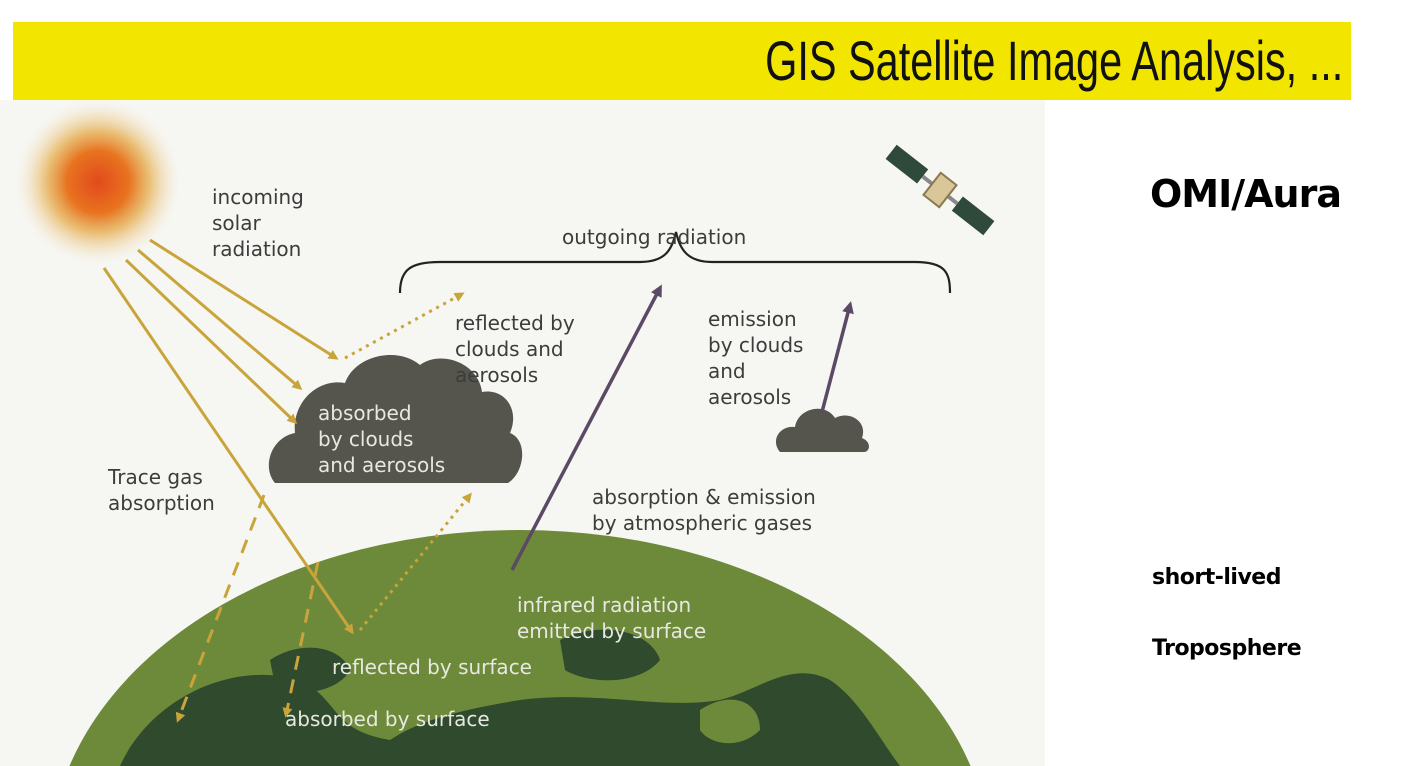 This screenshot has height=766, width=1424. I want to click on label-absorbed-clouds: absorbed by clouds and aerosols, so click(382, 439).